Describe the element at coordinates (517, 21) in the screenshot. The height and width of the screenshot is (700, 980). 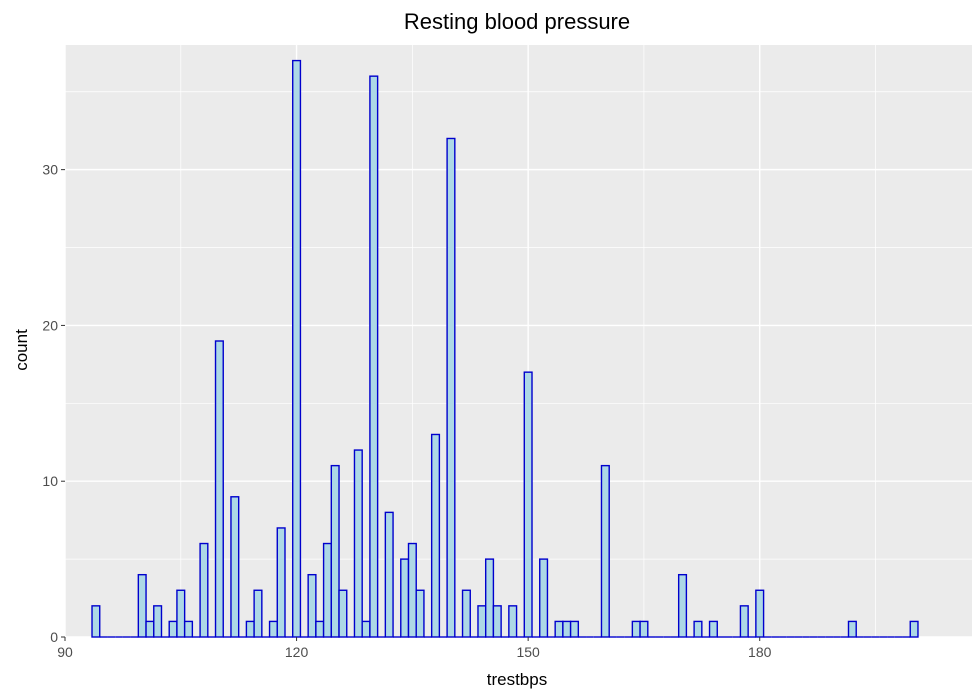
I see `chart-title: Resting blood pressure` at that location.